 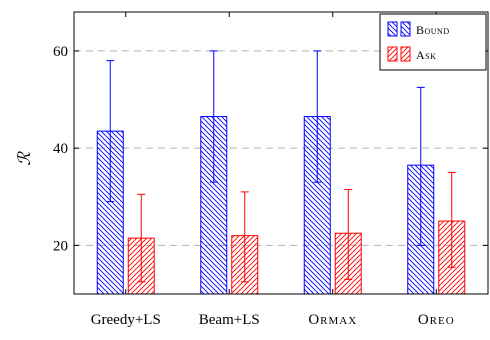 I want to click on y-tick-label: 60, so click(x=60, y=52).